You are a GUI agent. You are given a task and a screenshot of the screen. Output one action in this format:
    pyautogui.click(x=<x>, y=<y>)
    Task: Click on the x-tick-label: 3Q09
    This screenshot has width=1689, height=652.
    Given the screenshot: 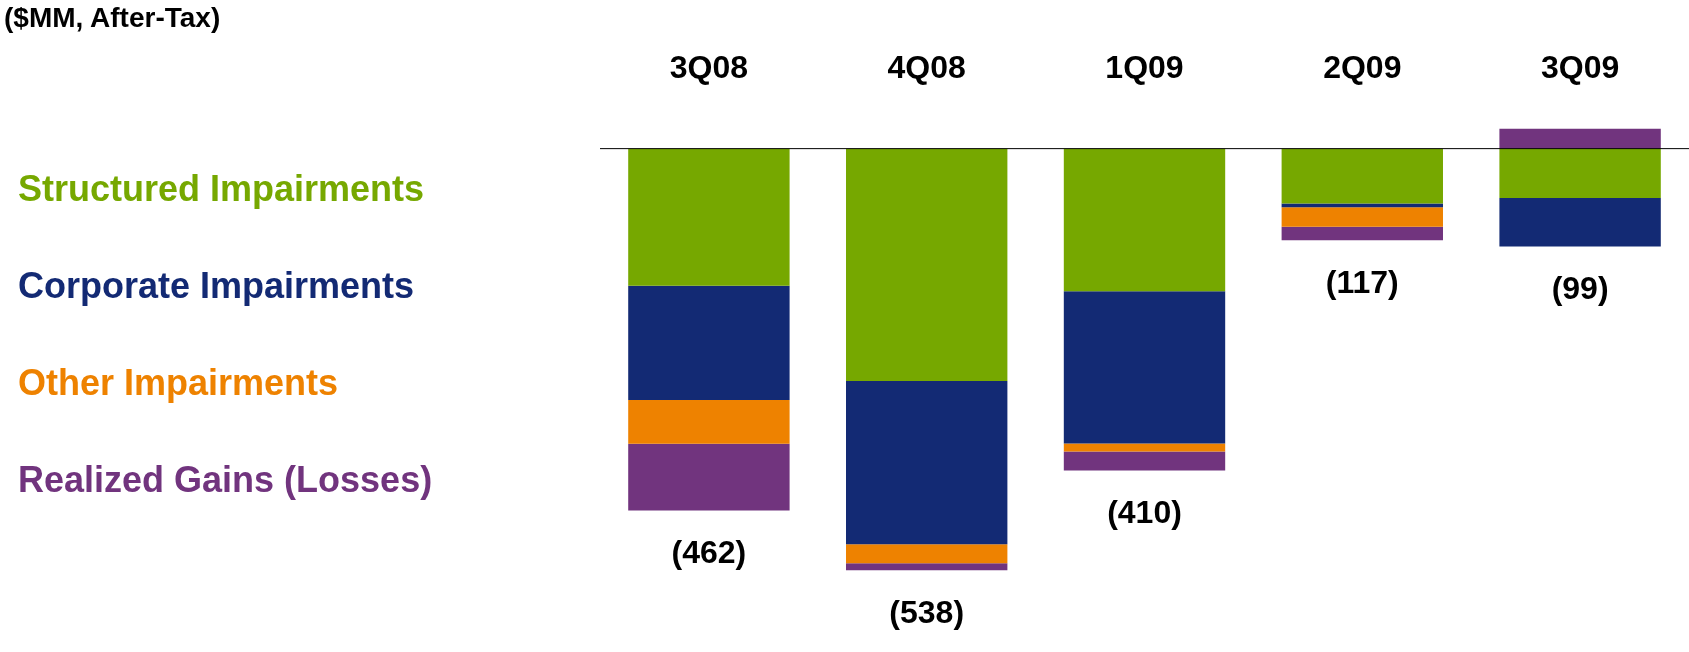 What is the action you would take?
    pyautogui.click(x=1580, y=67)
    